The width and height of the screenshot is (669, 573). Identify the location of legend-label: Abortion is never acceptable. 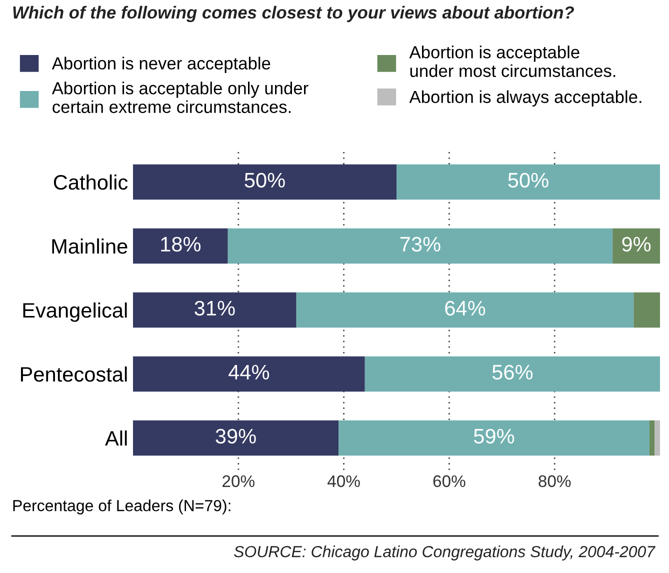
(161, 64).